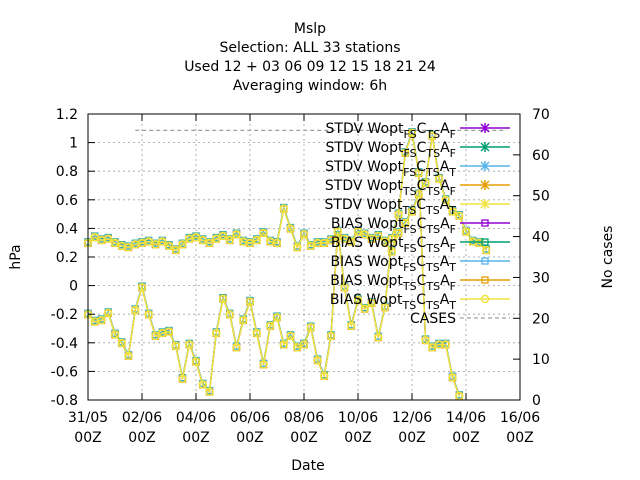 The image size is (640, 480). I want to click on legend-label: BIAS WoptFSCTSAT, so click(393, 264).